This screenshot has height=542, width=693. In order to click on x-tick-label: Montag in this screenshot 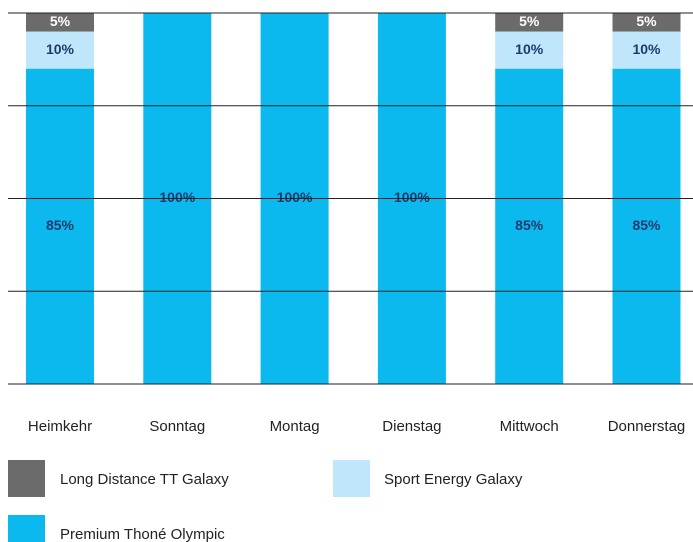, I will do `click(295, 426)`.